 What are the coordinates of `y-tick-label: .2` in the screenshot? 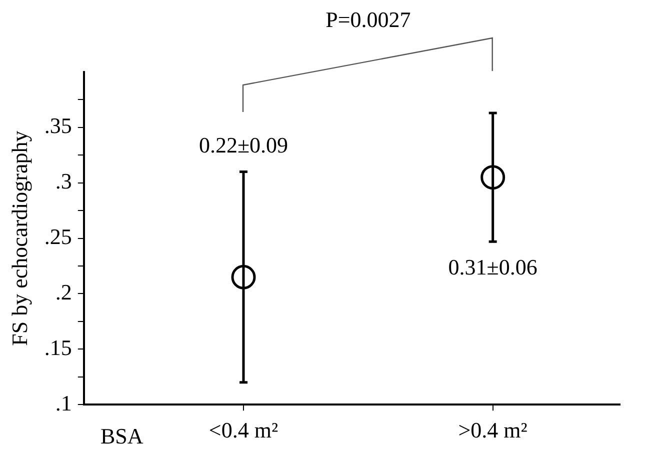 It's located at (63, 292).